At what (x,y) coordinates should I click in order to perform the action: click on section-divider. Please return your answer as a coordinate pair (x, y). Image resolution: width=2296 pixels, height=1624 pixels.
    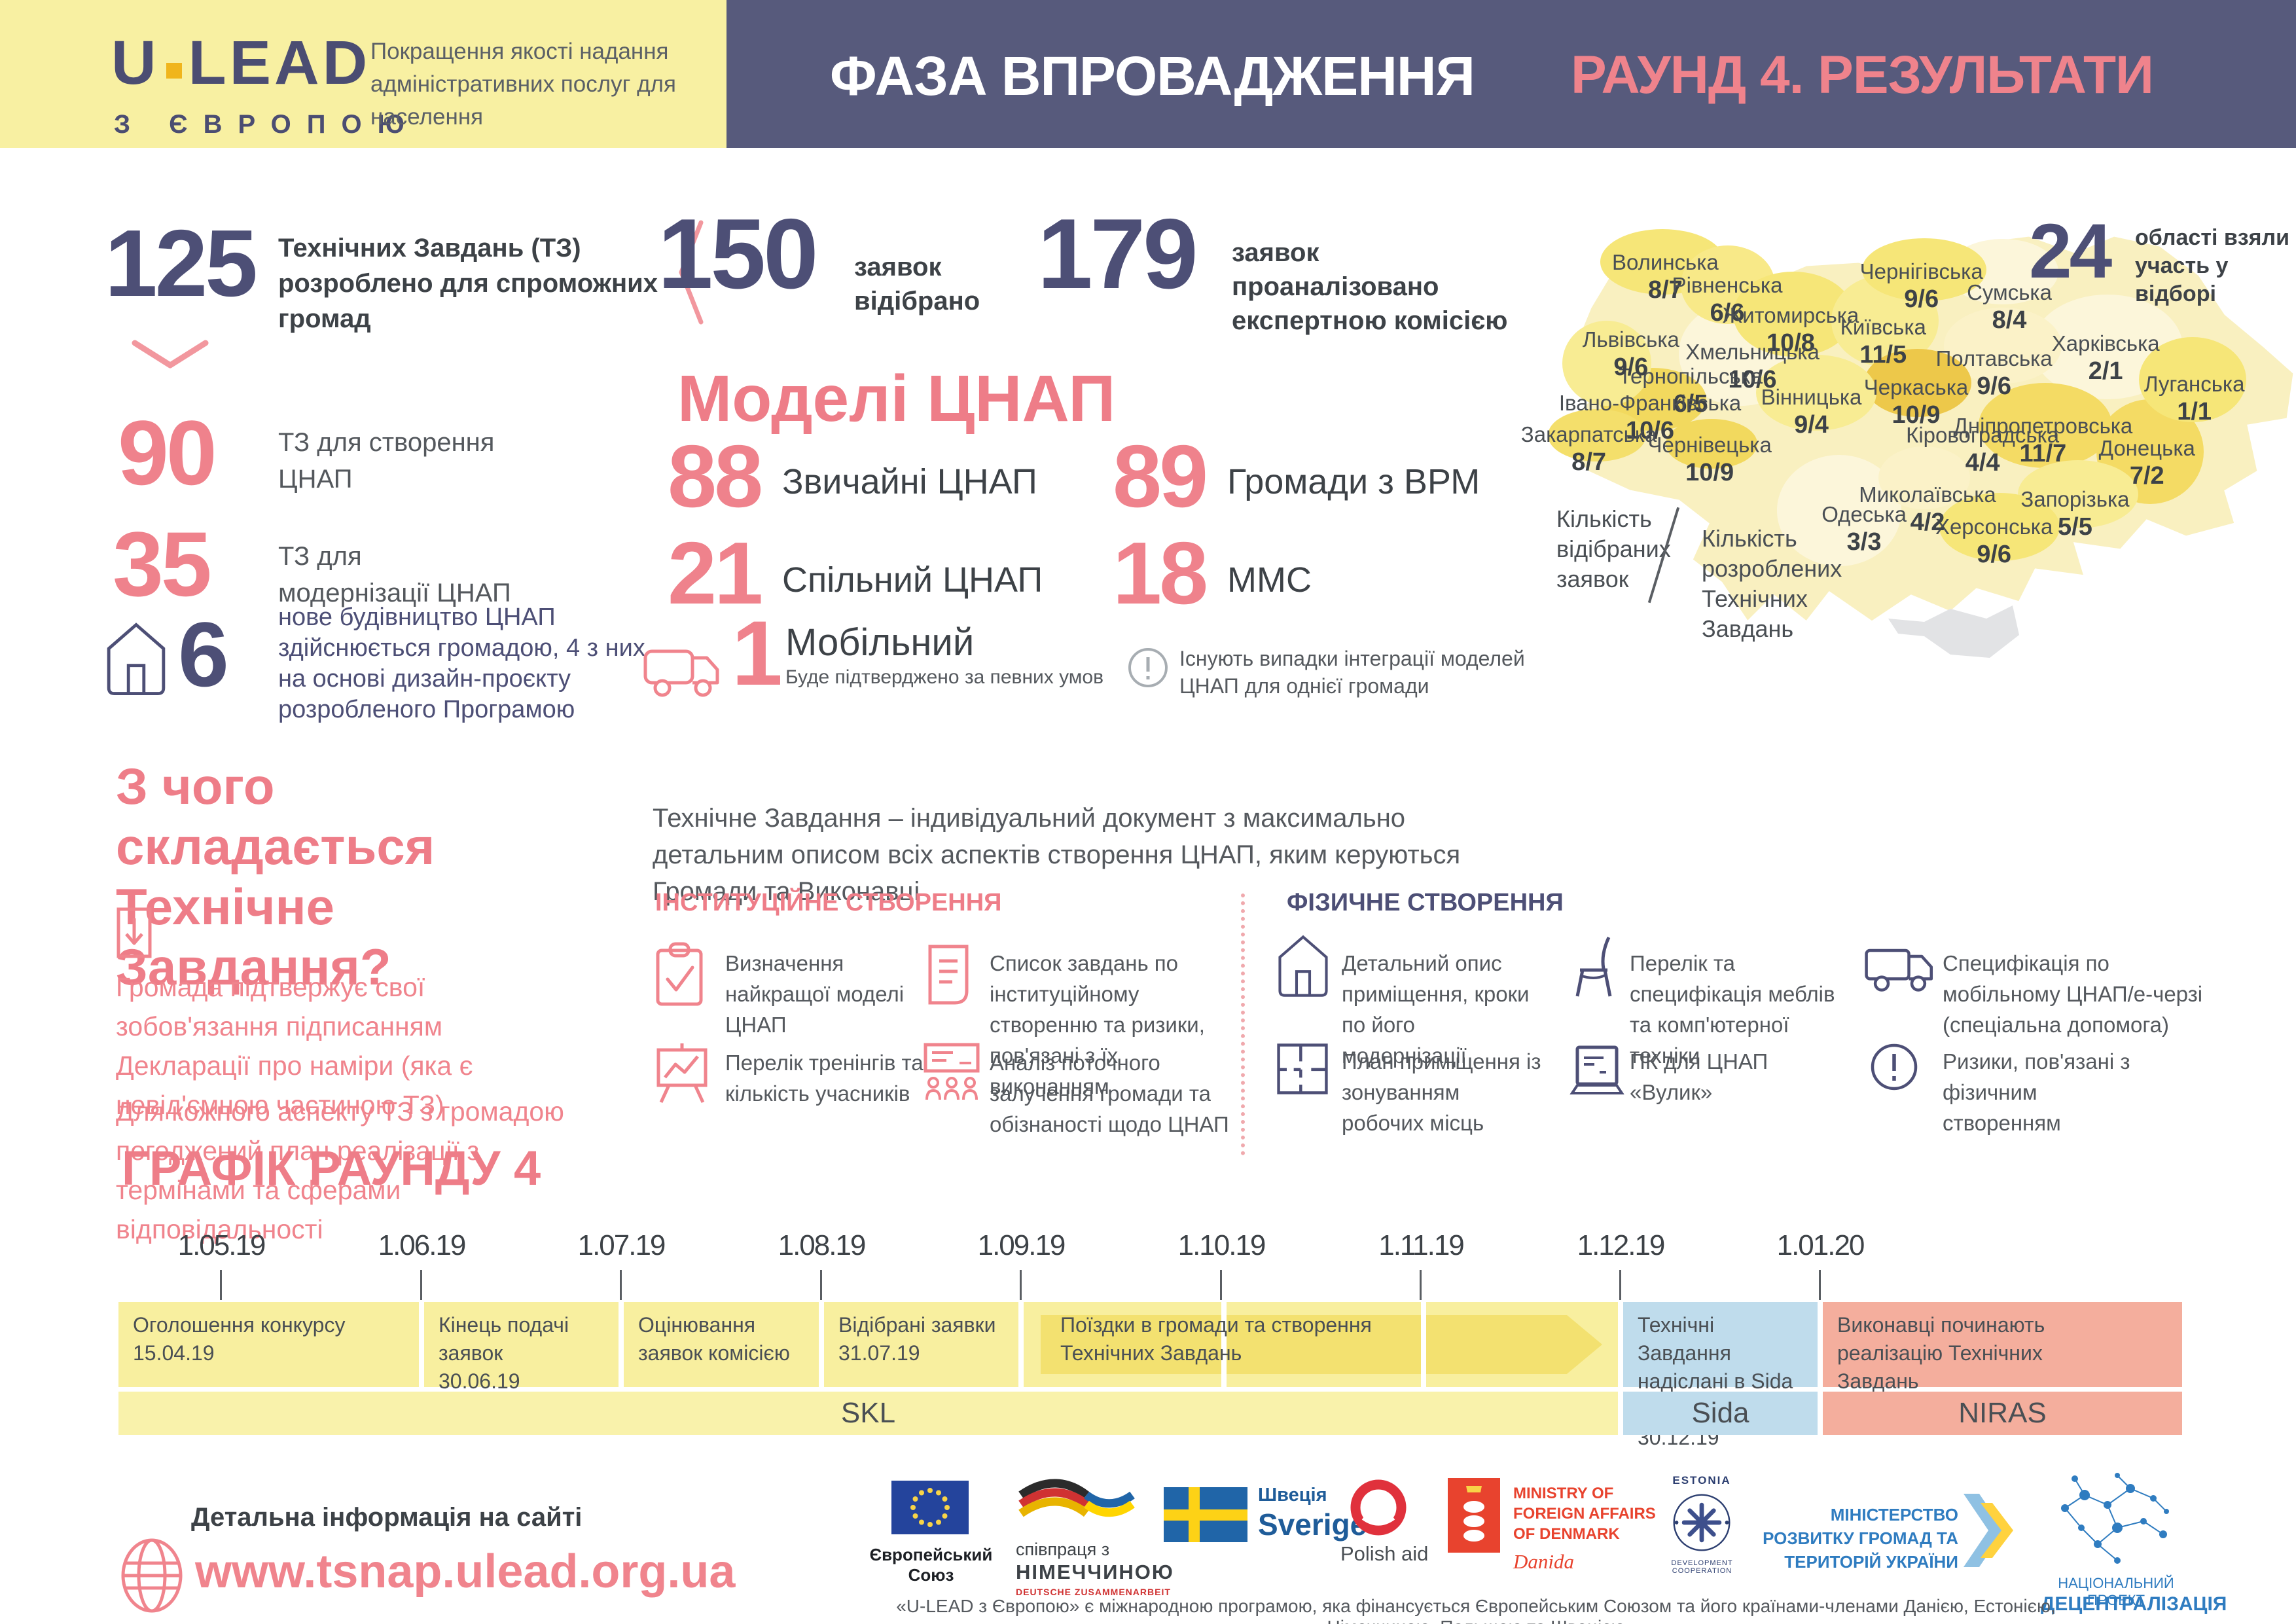
    Looking at the image, I should click on (1243, 1024).